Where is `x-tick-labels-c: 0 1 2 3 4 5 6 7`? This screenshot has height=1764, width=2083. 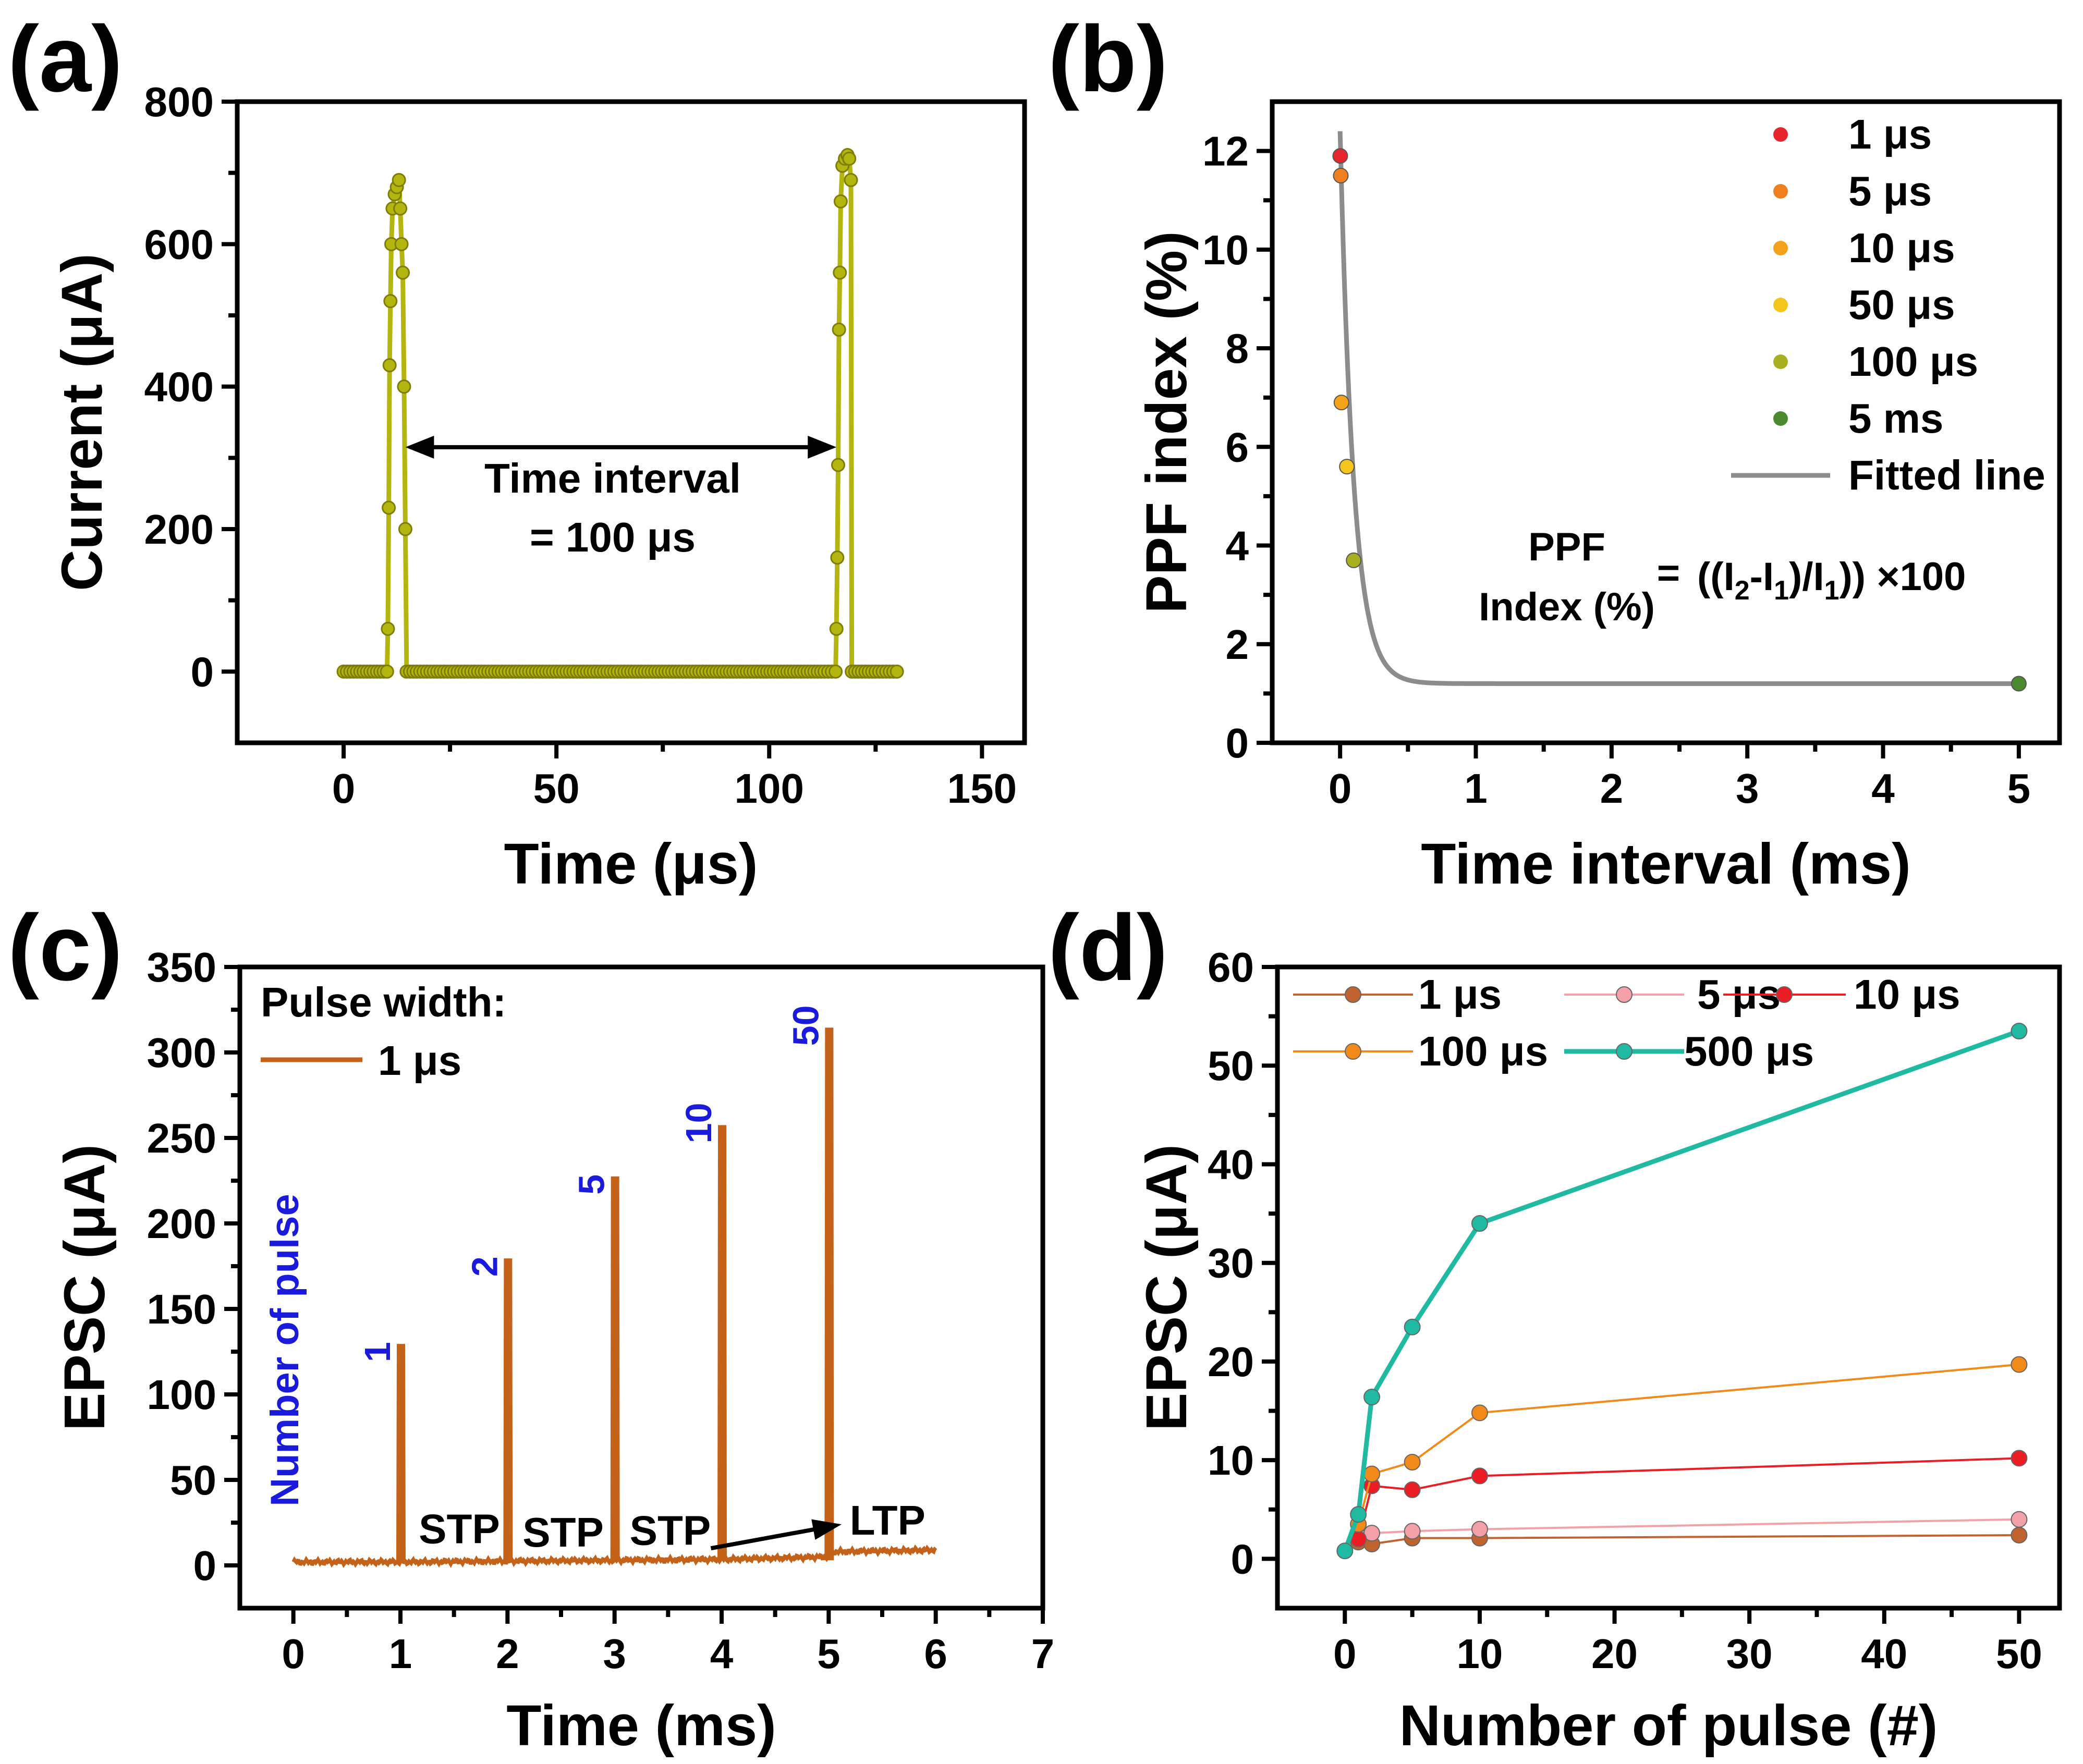 x-tick-labels-c: 0 1 2 3 4 5 6 7 is located at coordinates (668, 1654).